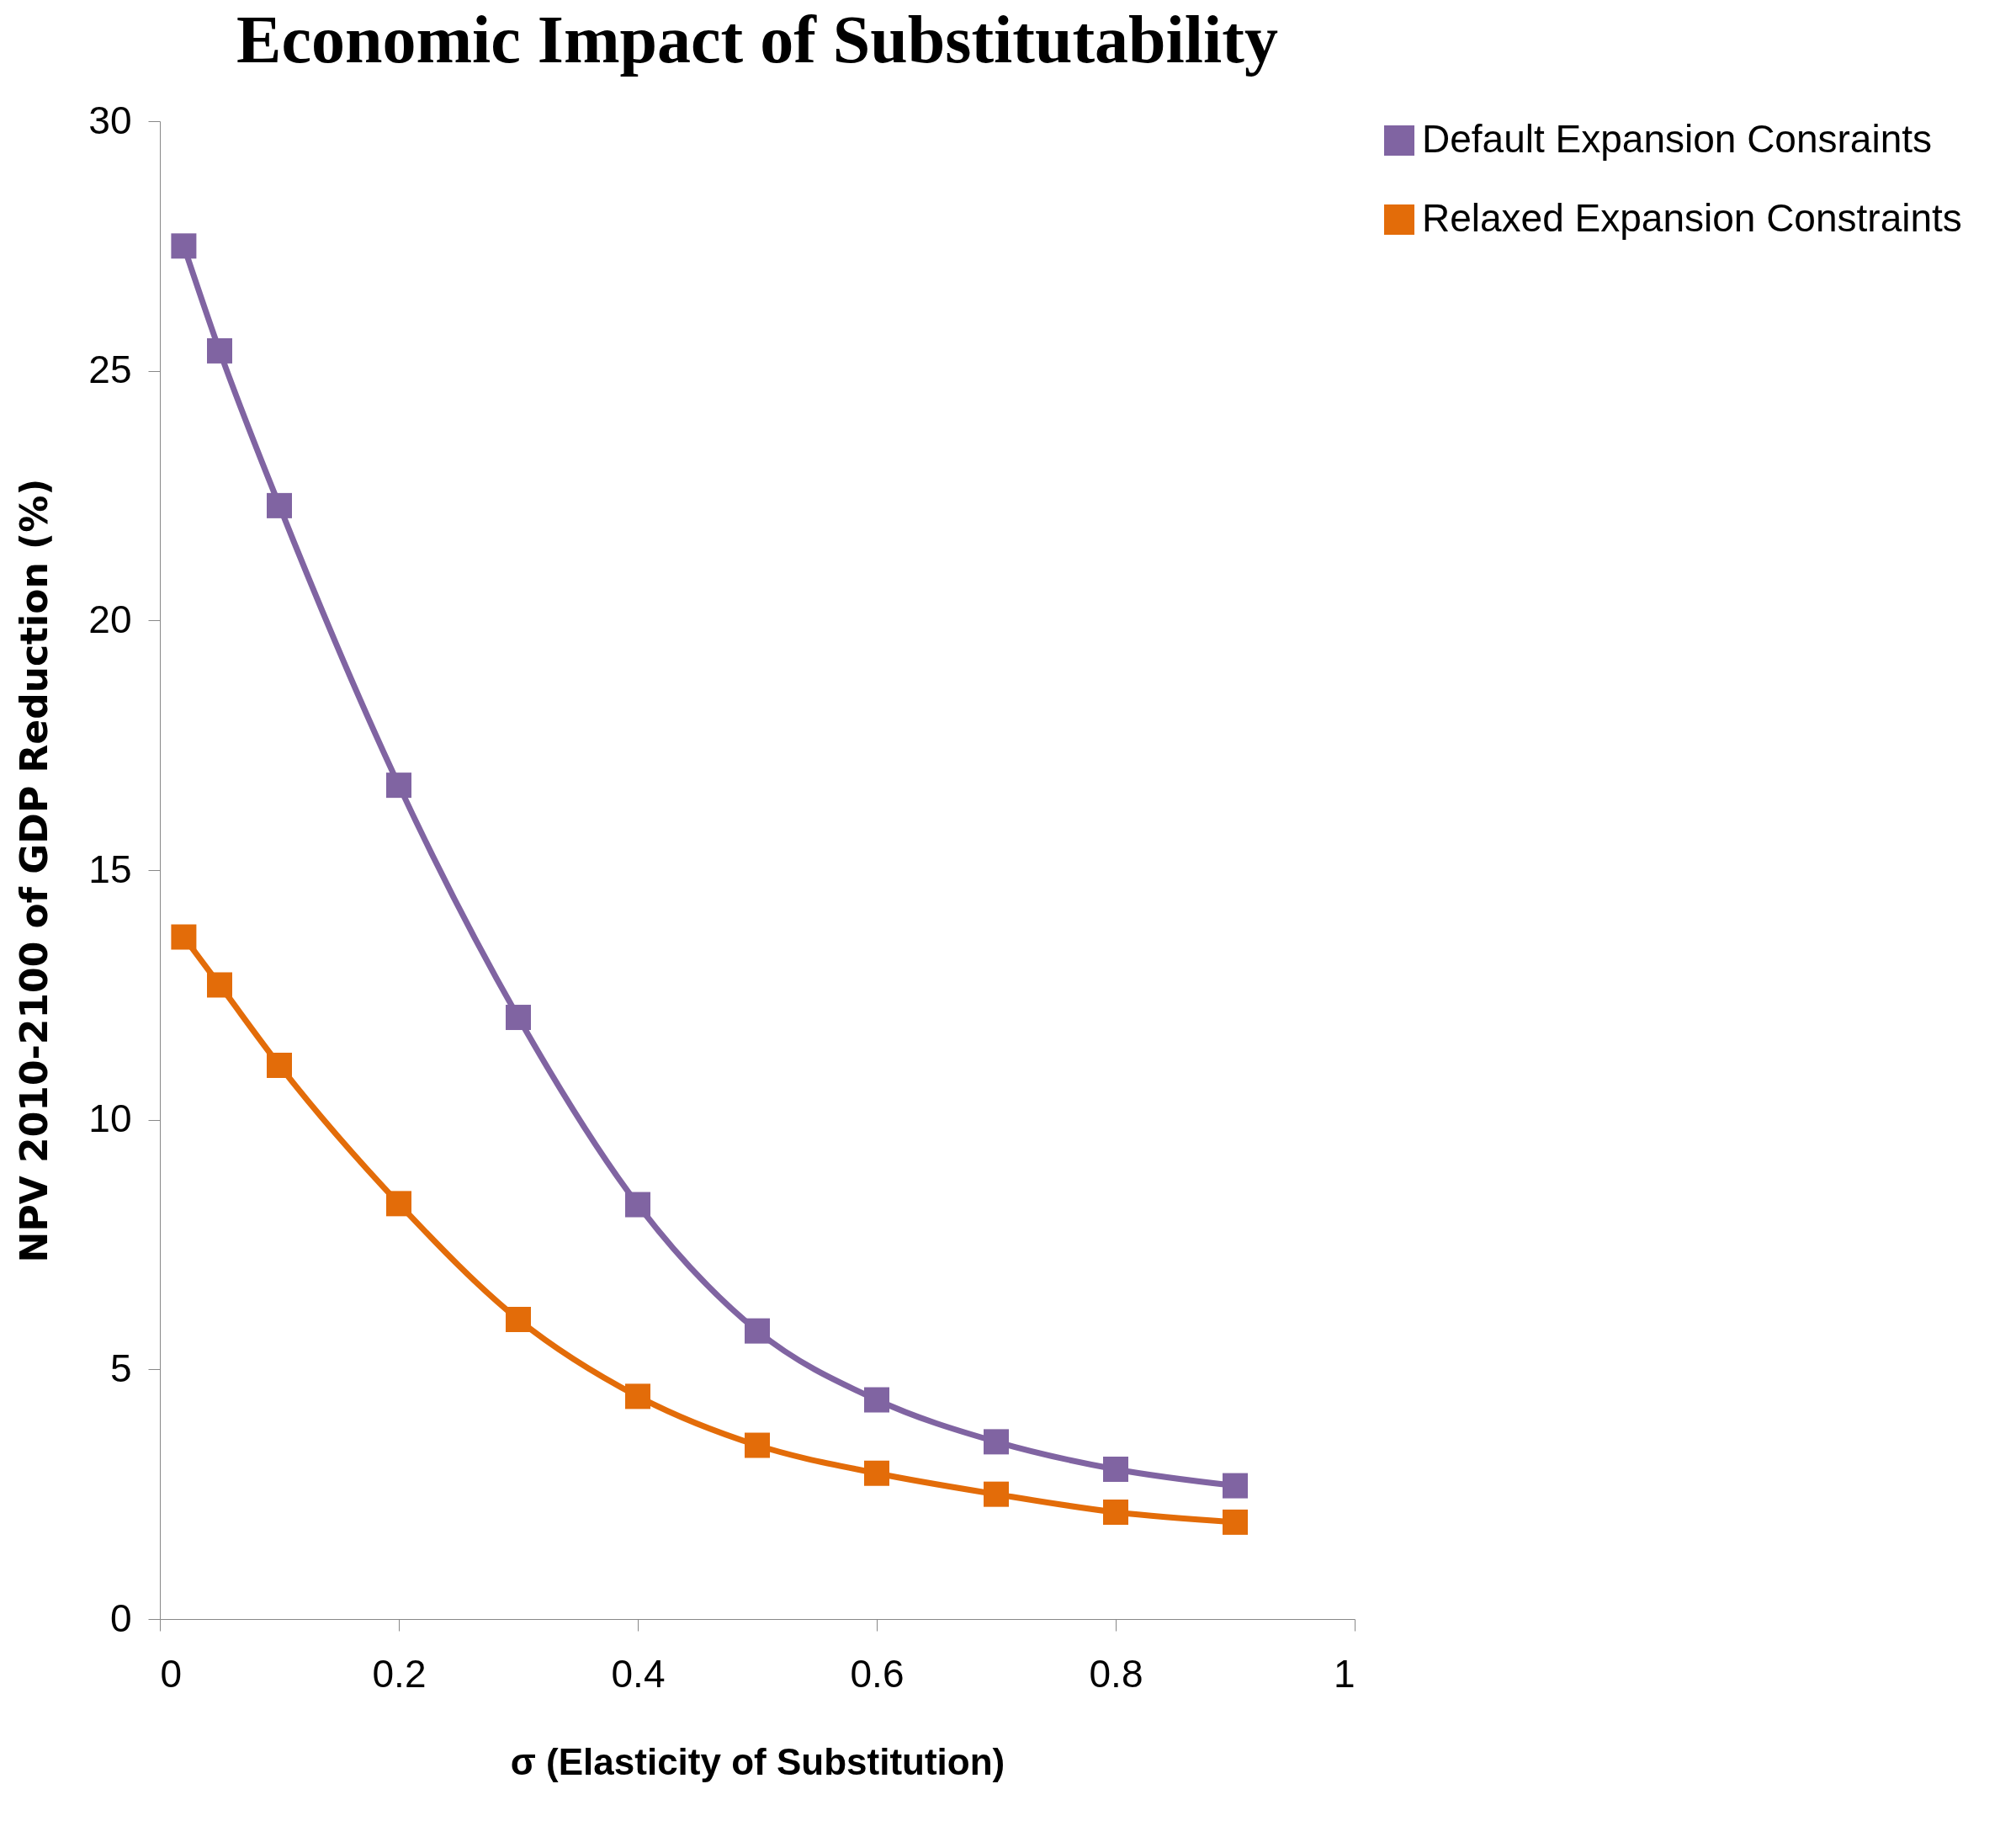 The image size is (2016, 1821). Describe the element at coordinates (757, 40) in the screenshot. I see `chart-title: Economic Impact of Substitutability` at that location.